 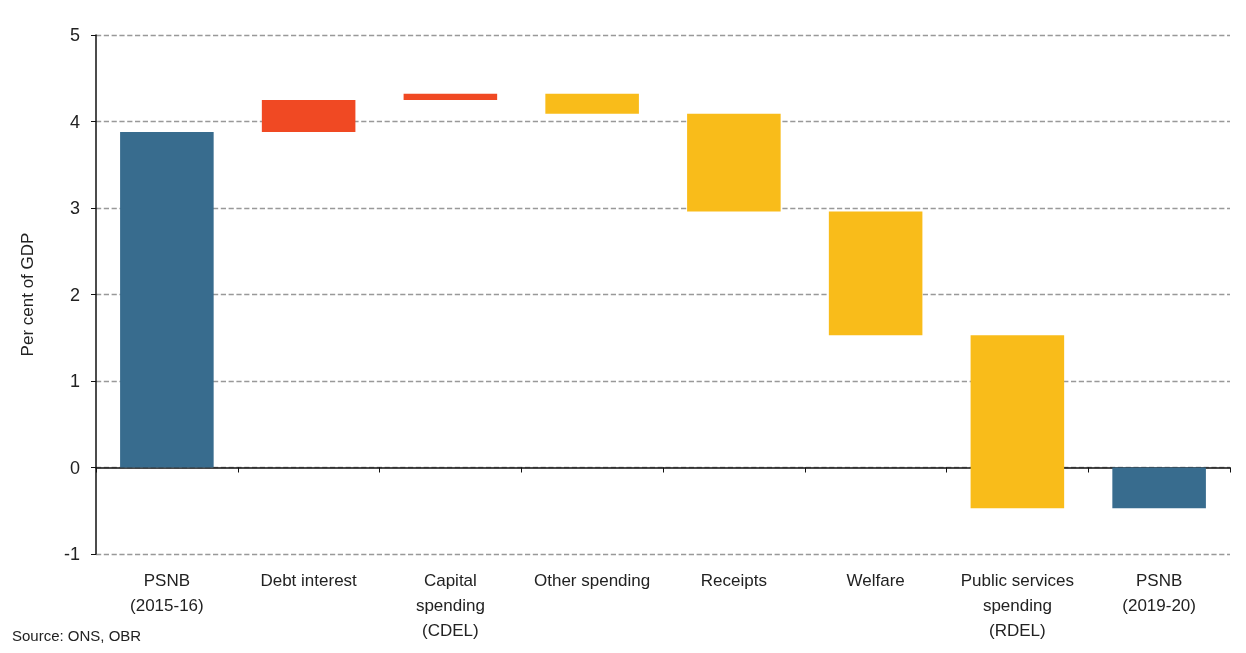 I want to click on y-tick-label: -1, so click(x=71, y=554).